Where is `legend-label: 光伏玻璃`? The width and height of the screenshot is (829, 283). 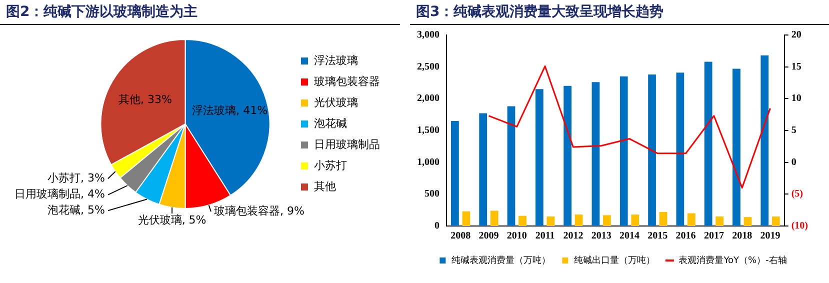 legend-label: 光伏玻璃 is located at coordinates (336, 102).